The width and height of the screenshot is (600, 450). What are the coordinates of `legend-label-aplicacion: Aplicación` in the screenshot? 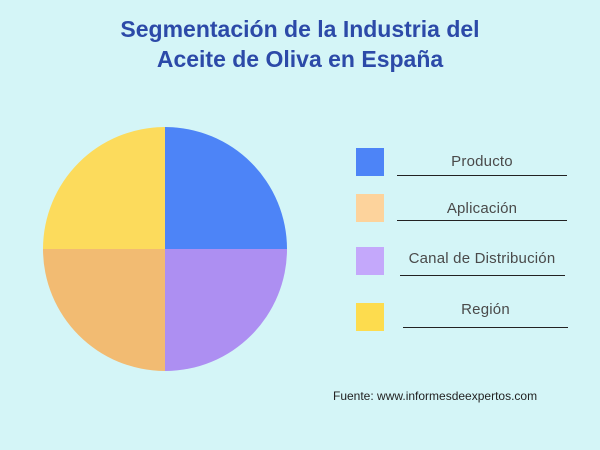 It's located at (482, 208).